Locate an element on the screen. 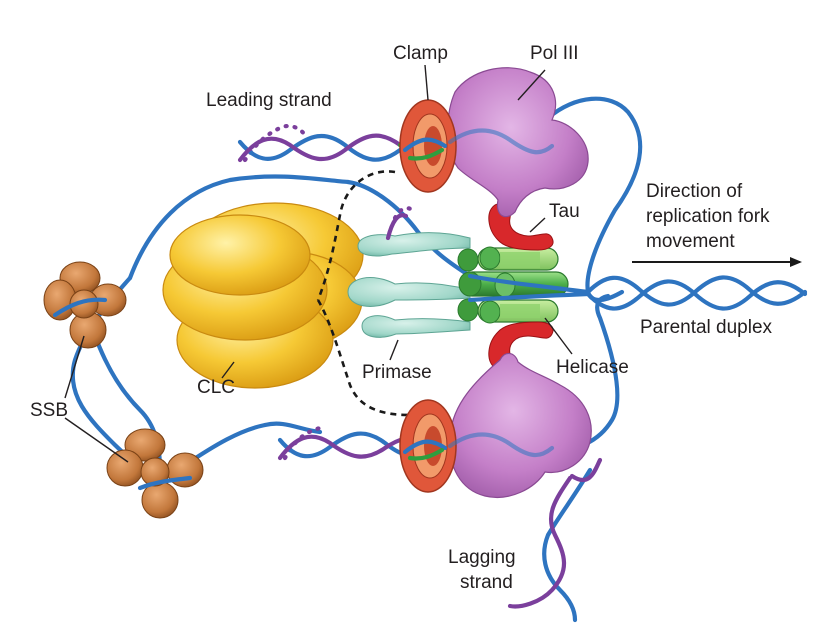  label-tau: Tau is located at coordinates (564, 211).